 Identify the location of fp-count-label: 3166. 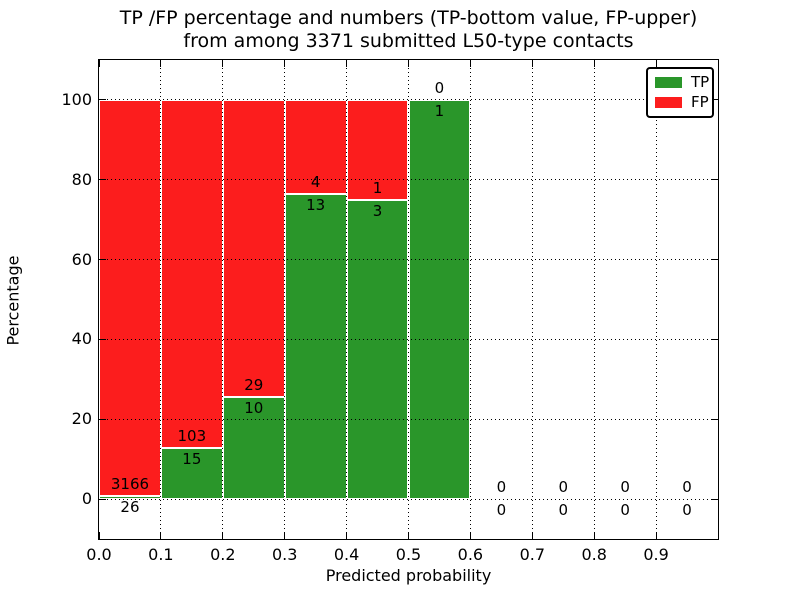
(130, 483).